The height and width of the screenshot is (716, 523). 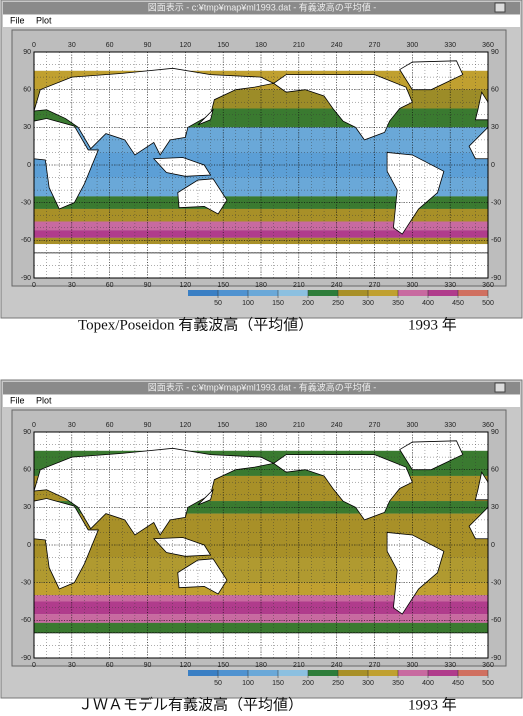 I want to click on colorbar-label: 200, so click(x=308, y=683).